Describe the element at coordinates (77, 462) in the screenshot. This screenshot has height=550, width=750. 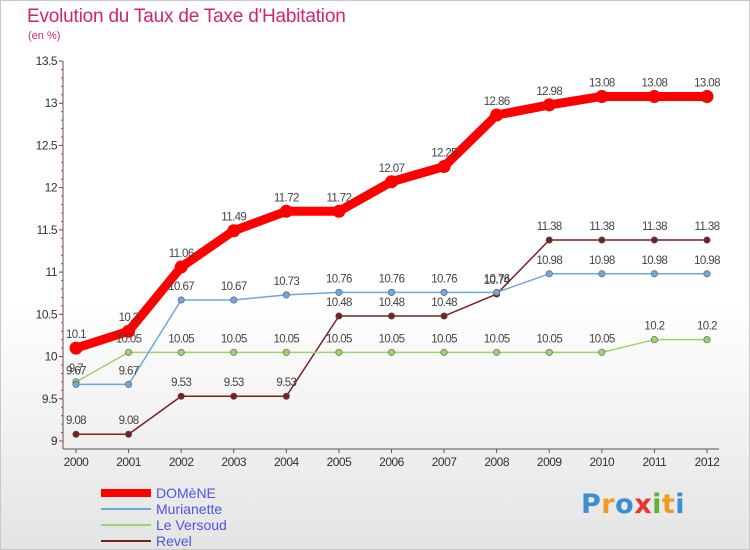
I see `x-tick-label: 2000` at that location.